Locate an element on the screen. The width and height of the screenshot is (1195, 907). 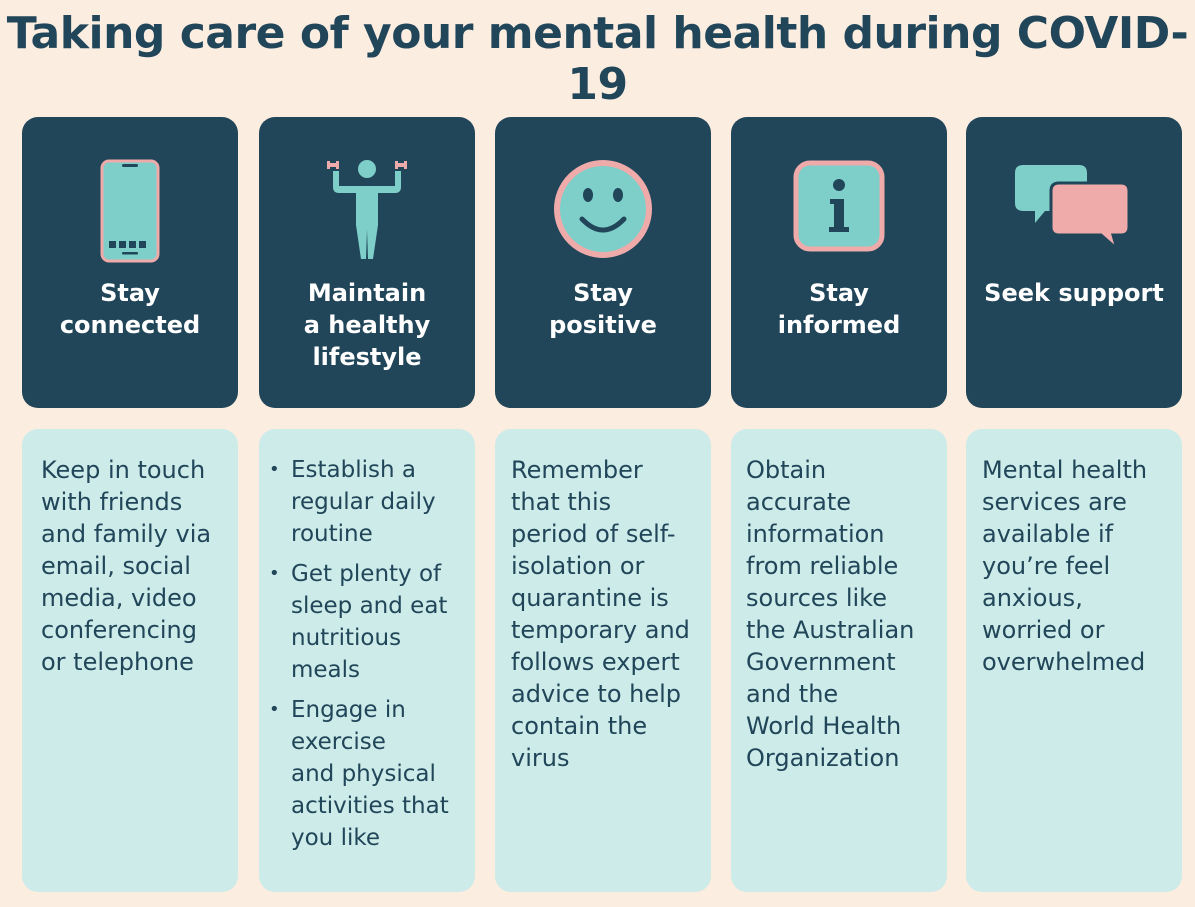
card-heading: Stay positive is located at coordinates (603, 309).